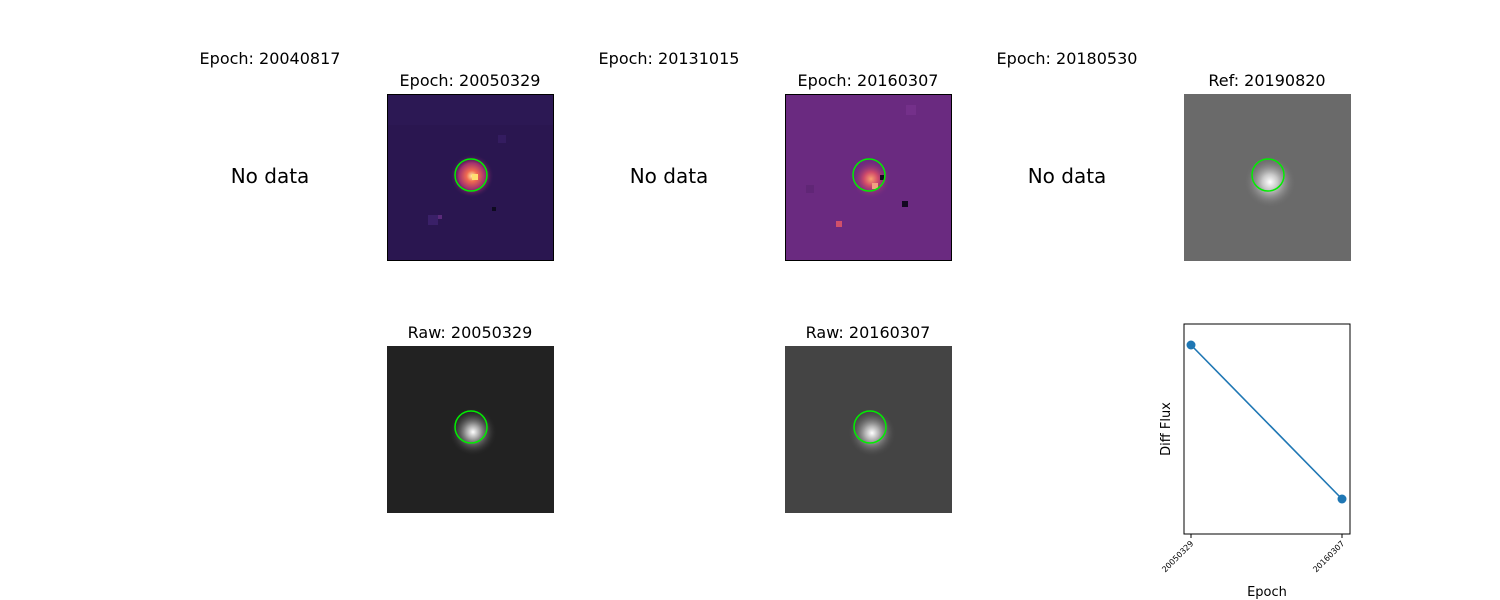  Describe the element at coordinates (270, 58) in the screenshot. I see `panel-title-epoch-20040817: Epoch: 20040817` at that location.